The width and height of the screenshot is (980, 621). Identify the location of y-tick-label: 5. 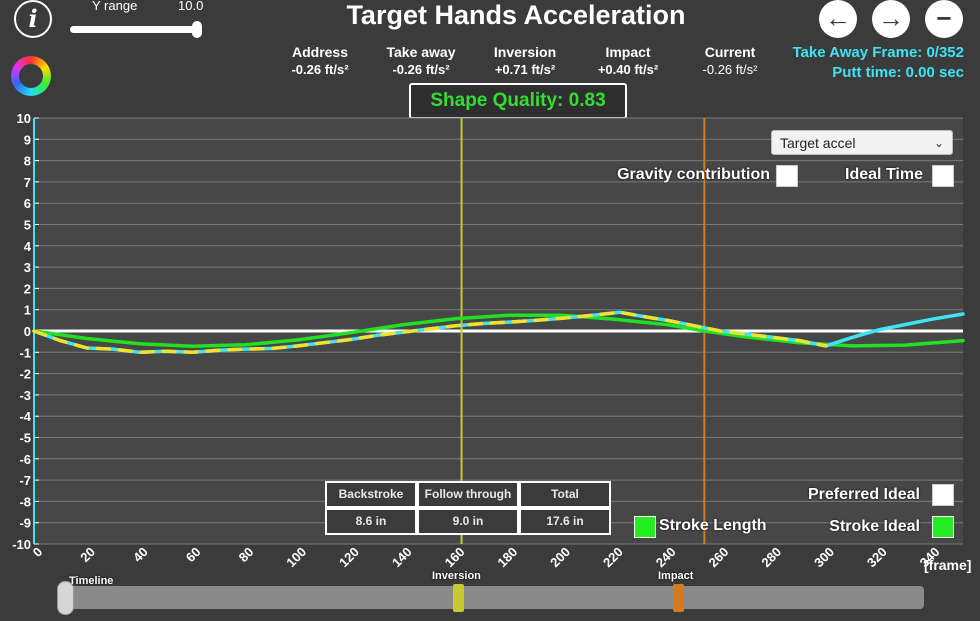
(27, 225).